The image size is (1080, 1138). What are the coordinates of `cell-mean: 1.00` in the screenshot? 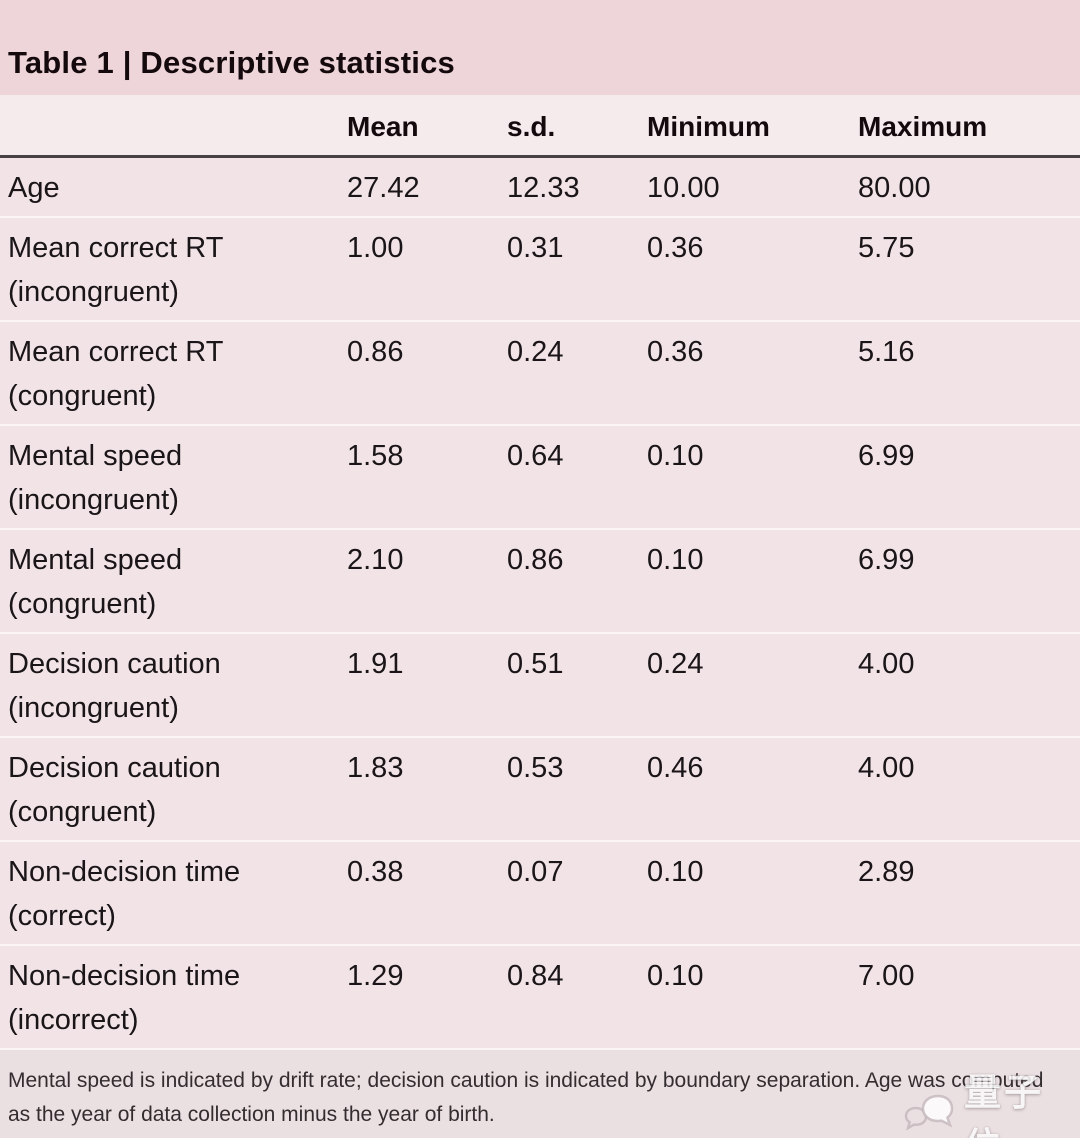 It's located at (375, 248).